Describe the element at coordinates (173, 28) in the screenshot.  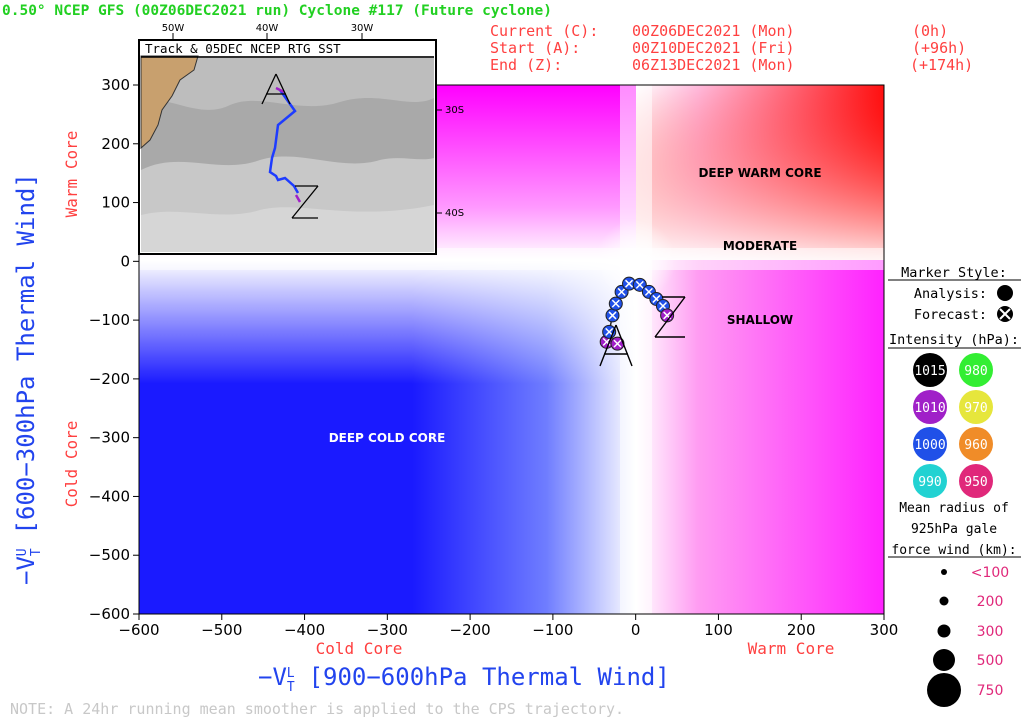
I see `inset-lon-50w: 50W` at that location.